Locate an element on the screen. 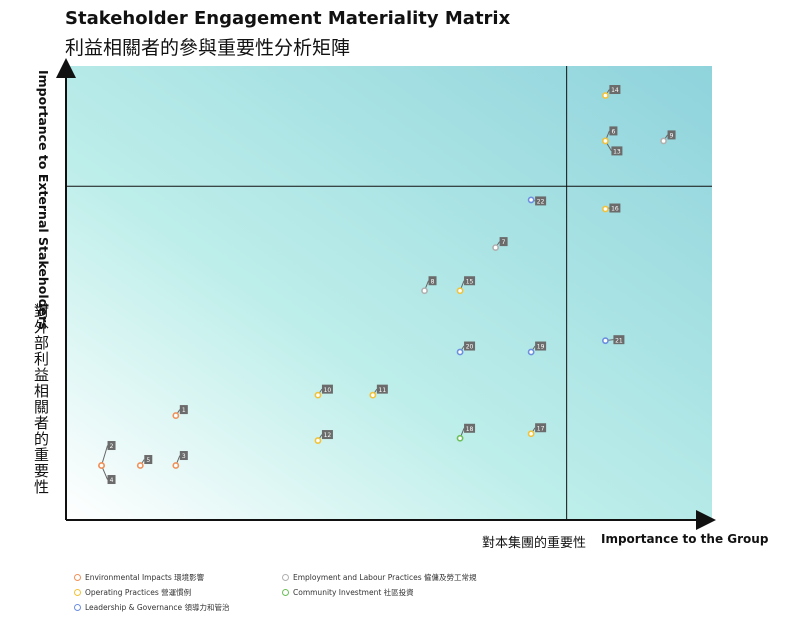  point-label-15: 15 is located at coordinates (470, 281).